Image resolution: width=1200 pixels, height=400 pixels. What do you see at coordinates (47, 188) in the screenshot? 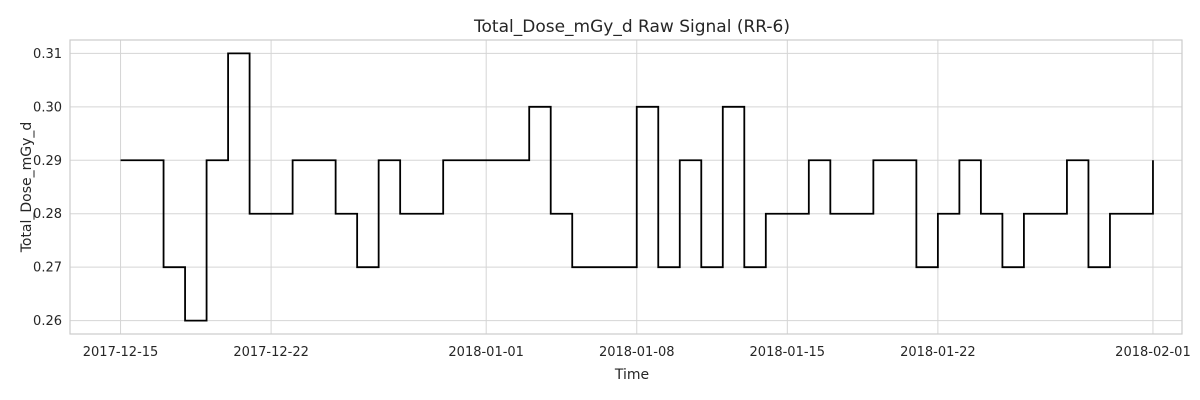
I see `y-tick-labels: 0.26 0.27 0.28 0.29 0.30 0.31` at bounding box center [47, 188].